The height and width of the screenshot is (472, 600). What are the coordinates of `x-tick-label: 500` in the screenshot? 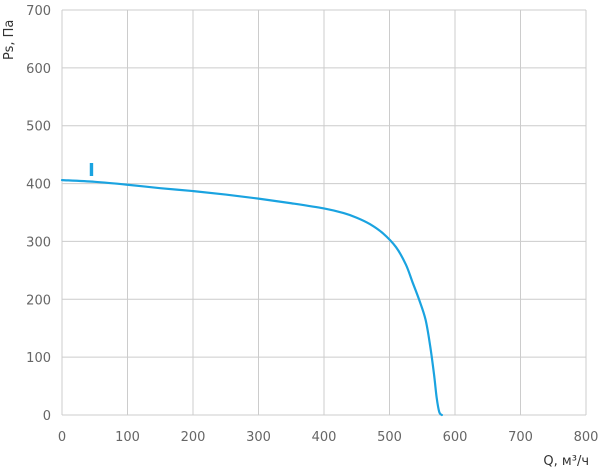 It's located at (389, 437).